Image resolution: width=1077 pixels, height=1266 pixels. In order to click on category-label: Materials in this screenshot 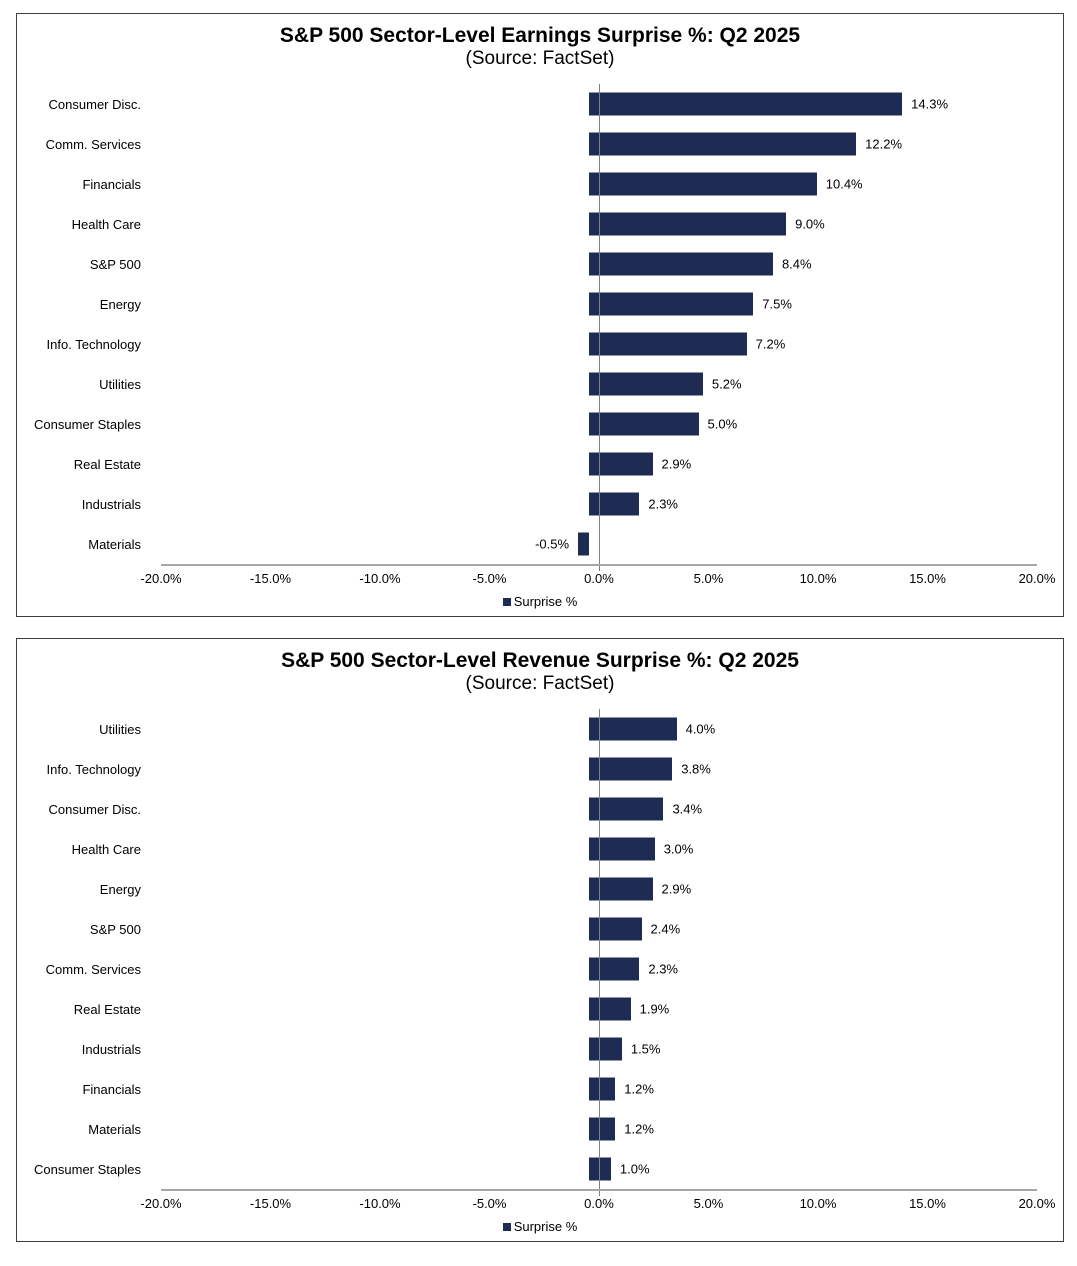, I will do `click(114, 544)`.